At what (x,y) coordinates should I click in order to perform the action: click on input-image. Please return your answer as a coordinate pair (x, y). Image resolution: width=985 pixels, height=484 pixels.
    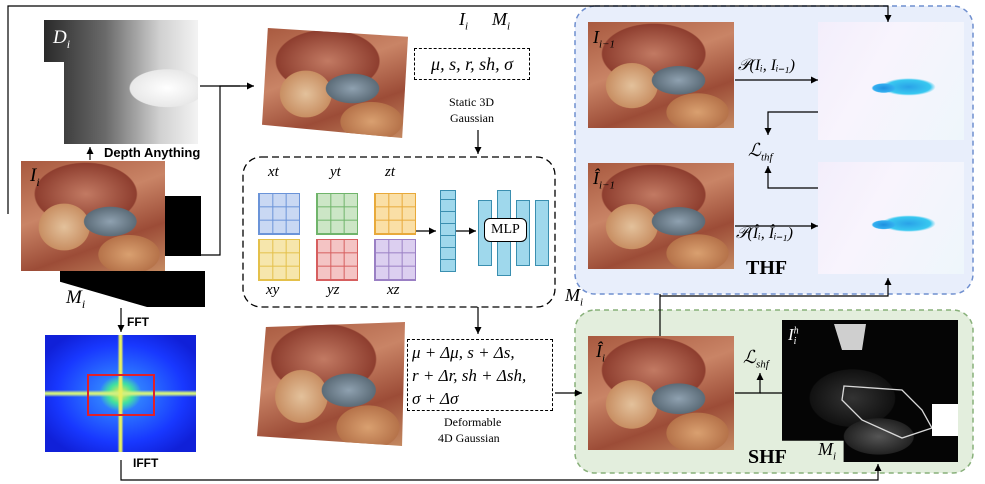
    Looking at the image, I should click on (93, 216).